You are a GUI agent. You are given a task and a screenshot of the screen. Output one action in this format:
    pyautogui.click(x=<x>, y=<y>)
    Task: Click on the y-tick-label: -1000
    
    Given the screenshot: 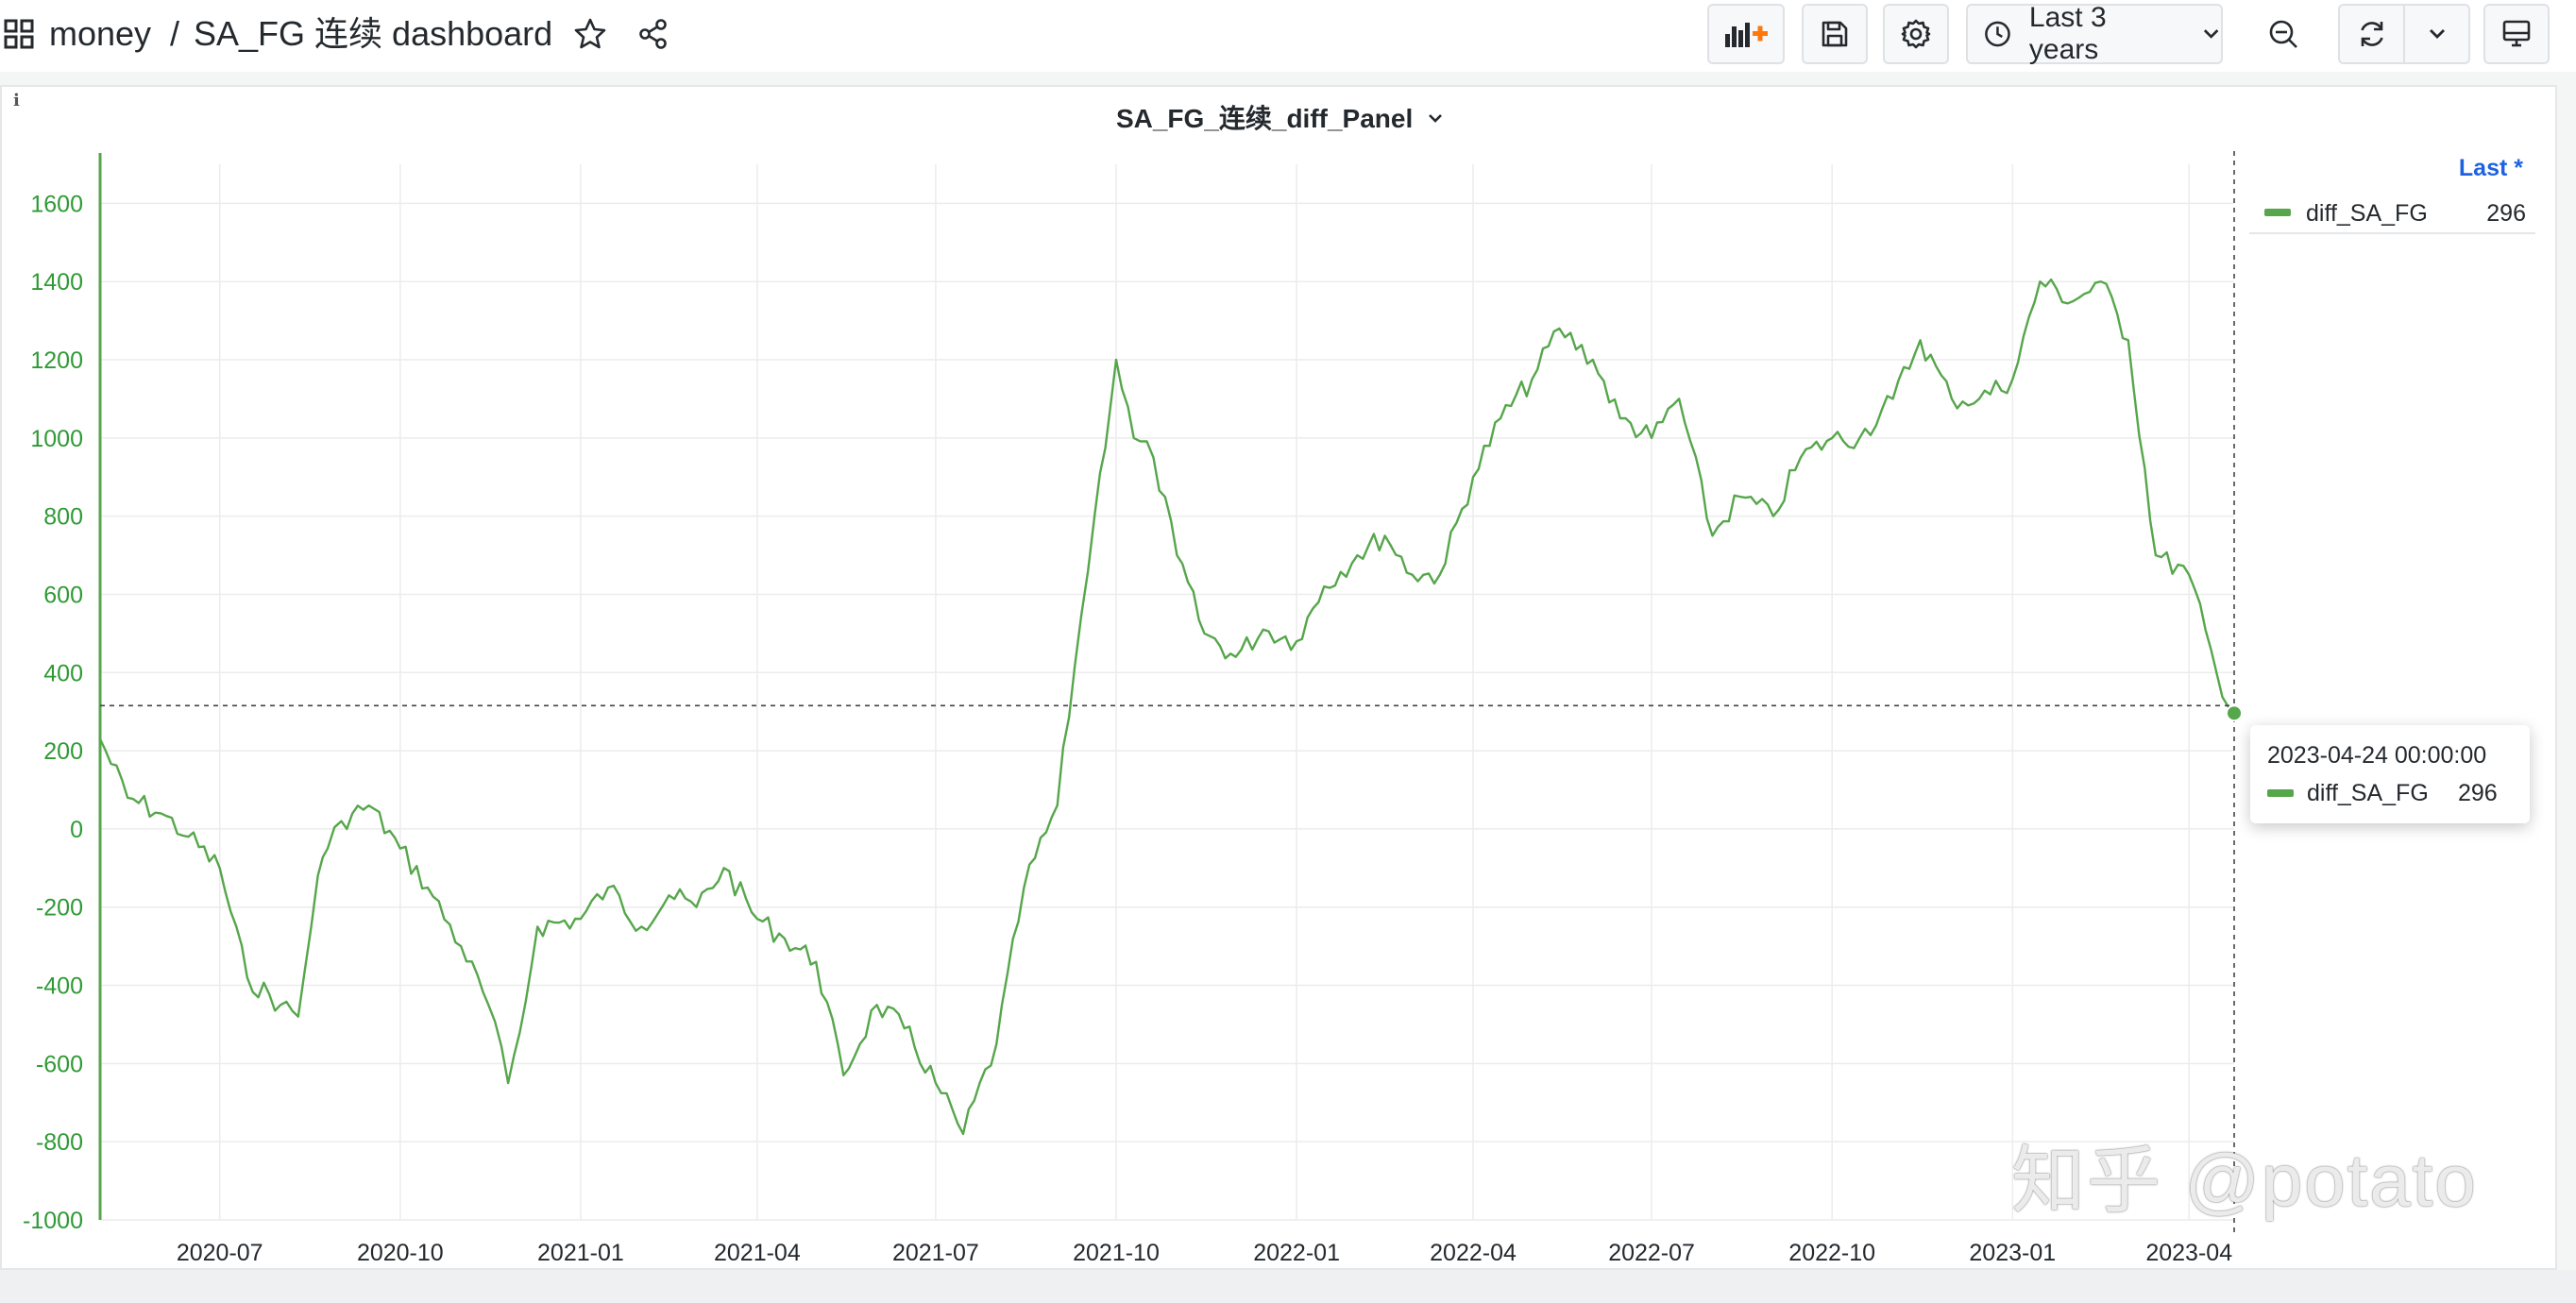 What is the action you would take?
    pyautogui.click(x=53, y=1221)
    